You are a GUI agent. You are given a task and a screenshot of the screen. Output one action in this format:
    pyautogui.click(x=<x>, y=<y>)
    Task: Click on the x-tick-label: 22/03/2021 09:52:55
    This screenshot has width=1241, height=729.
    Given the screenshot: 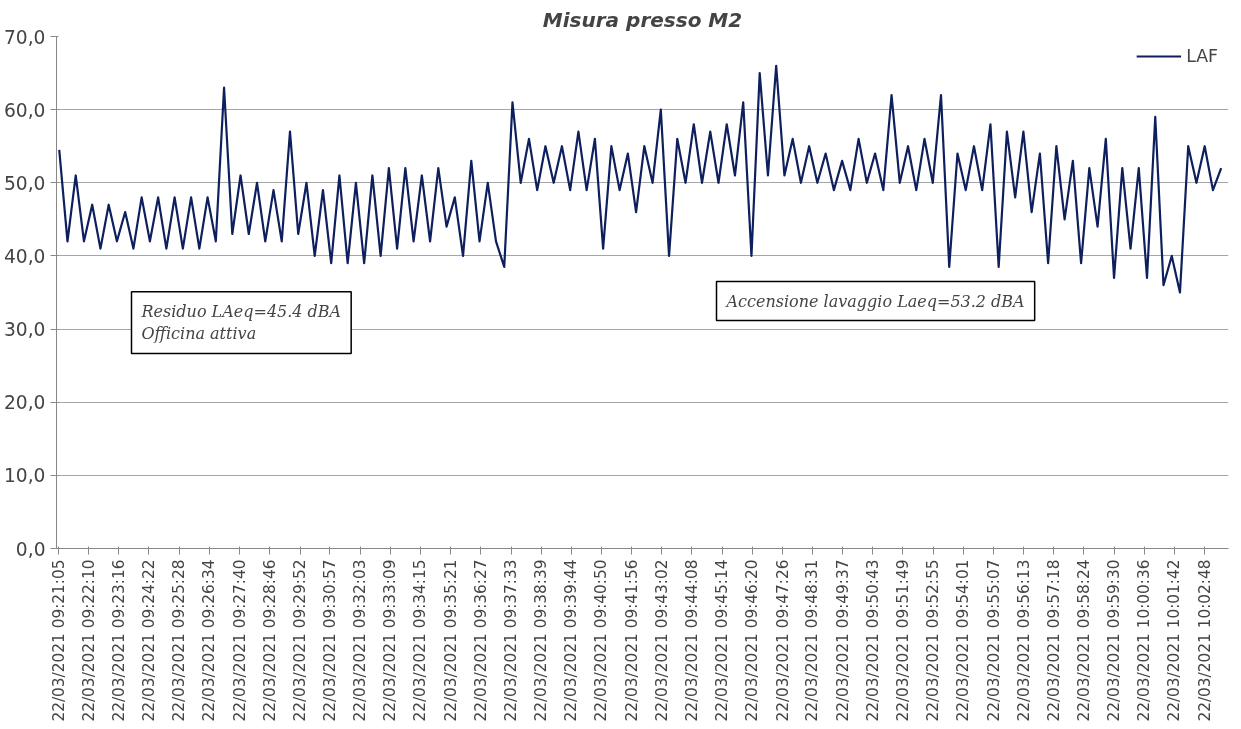 What is the action you would take?
    pyautogui.click(x=933, y=640)
    